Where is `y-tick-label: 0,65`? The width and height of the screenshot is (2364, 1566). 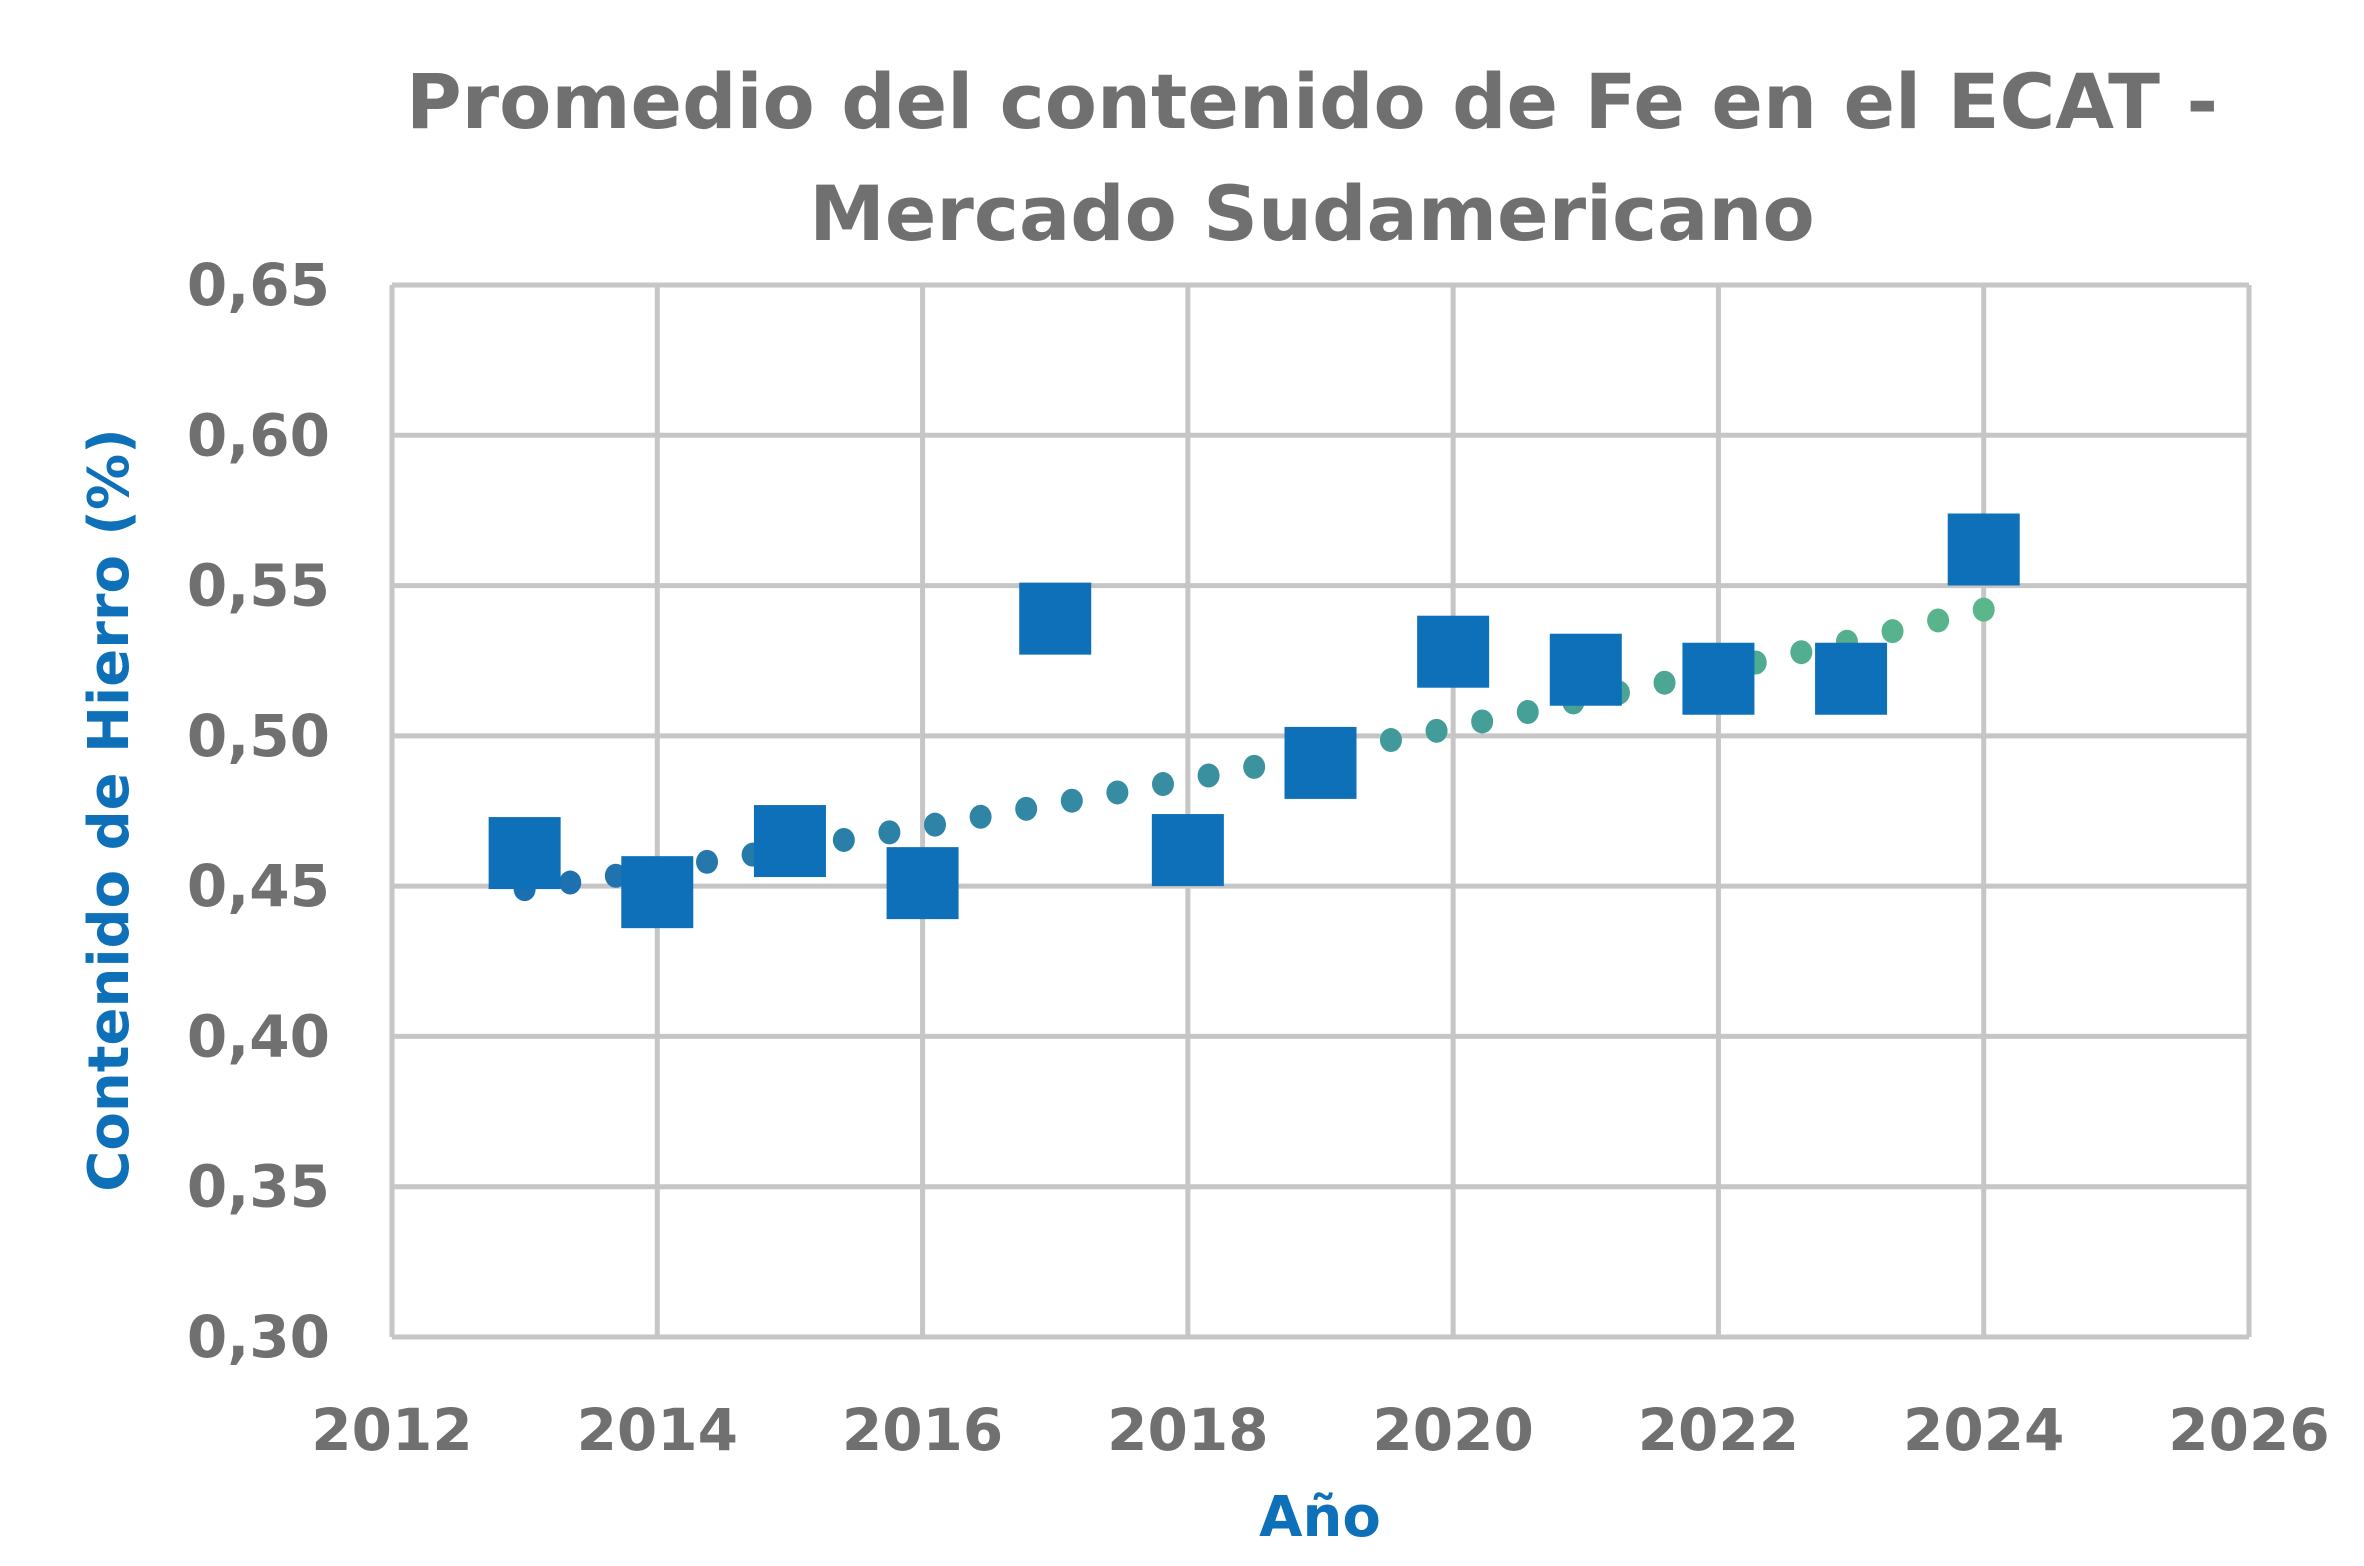 y-tick-label: 0,65 is located at coordinates (258, 285).